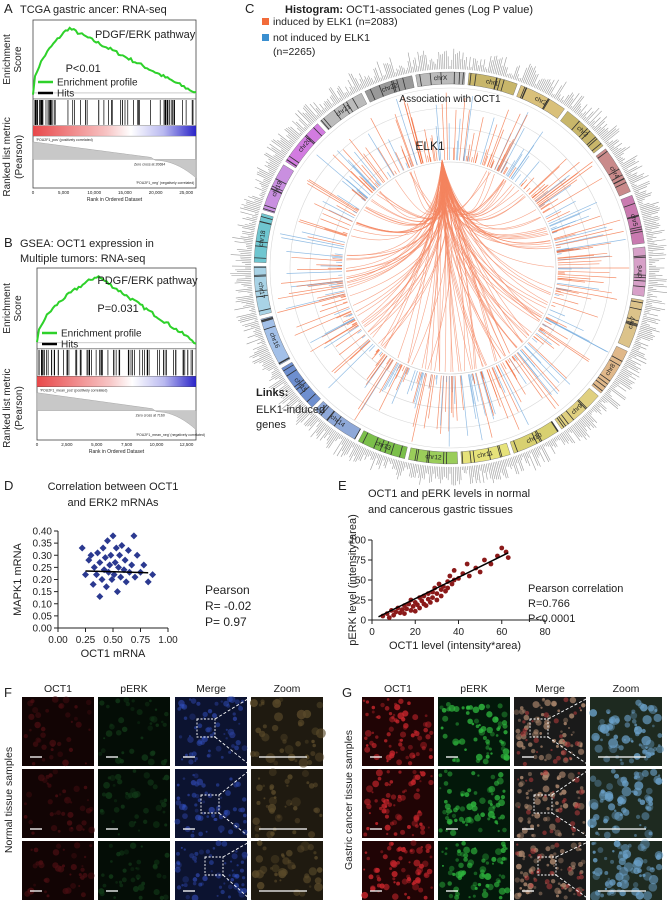 The image size is (667, 900). I want to click on legend-label: Enrichment profile, so click(101, 334).